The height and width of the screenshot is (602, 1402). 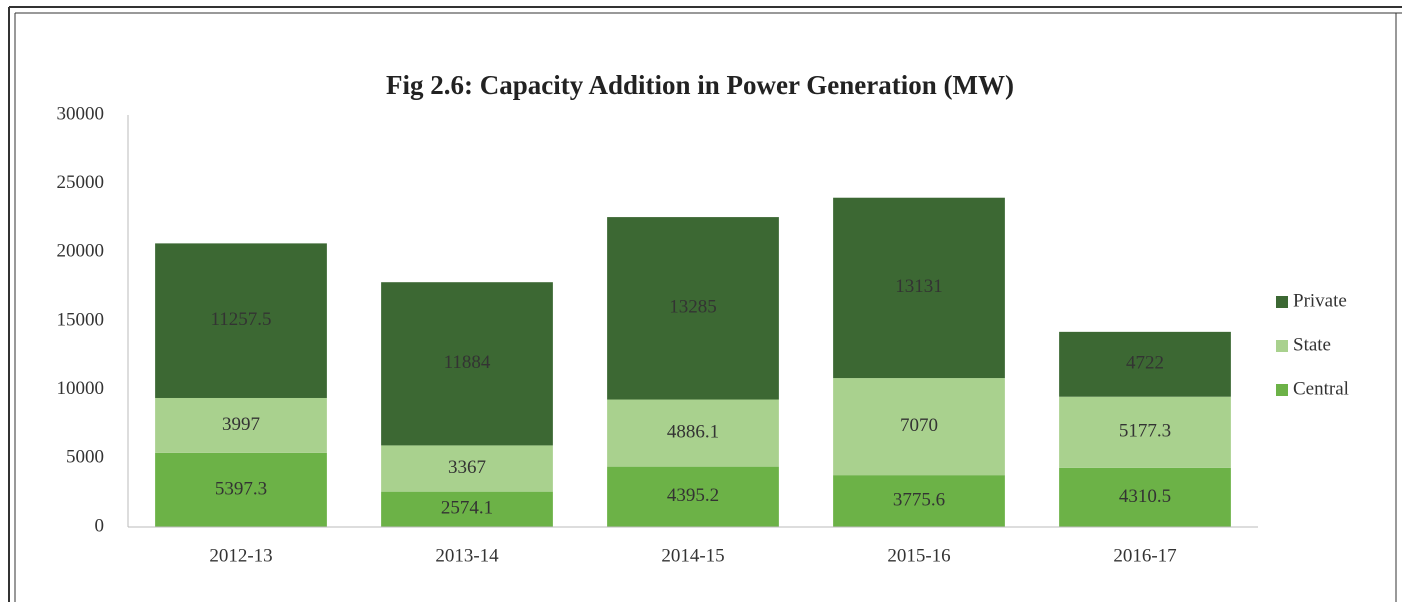 I want to click on data-label: 4310.5, so click(x=1145, y=496).